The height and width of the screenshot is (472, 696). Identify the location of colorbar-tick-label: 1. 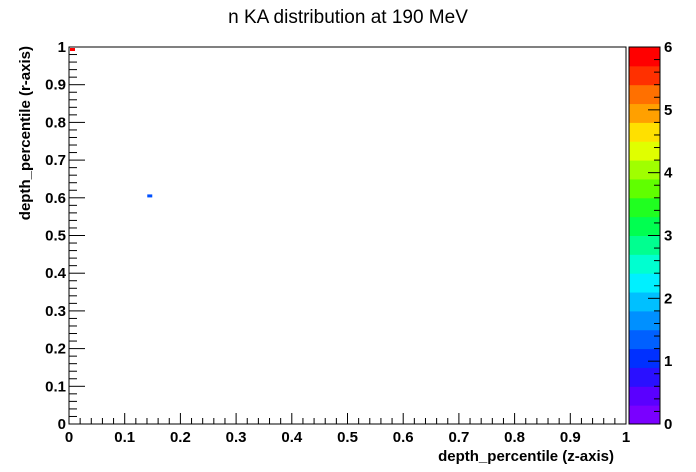
(668, 361).